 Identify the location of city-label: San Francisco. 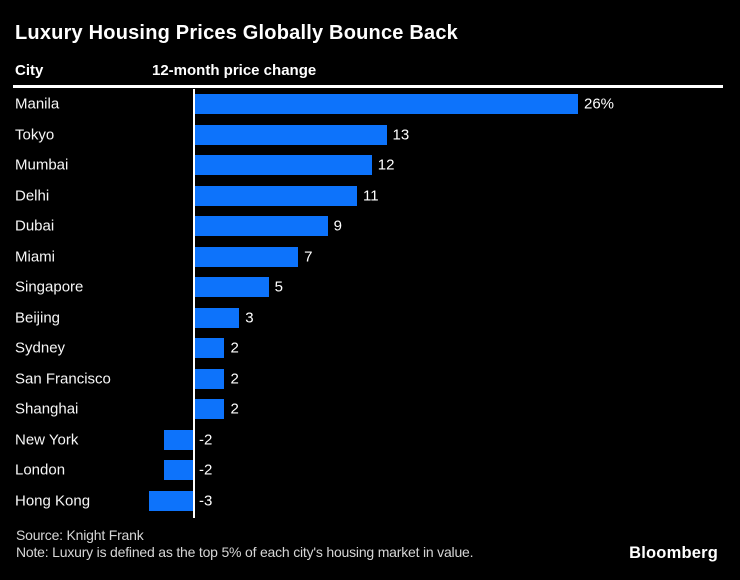
(63, 379).